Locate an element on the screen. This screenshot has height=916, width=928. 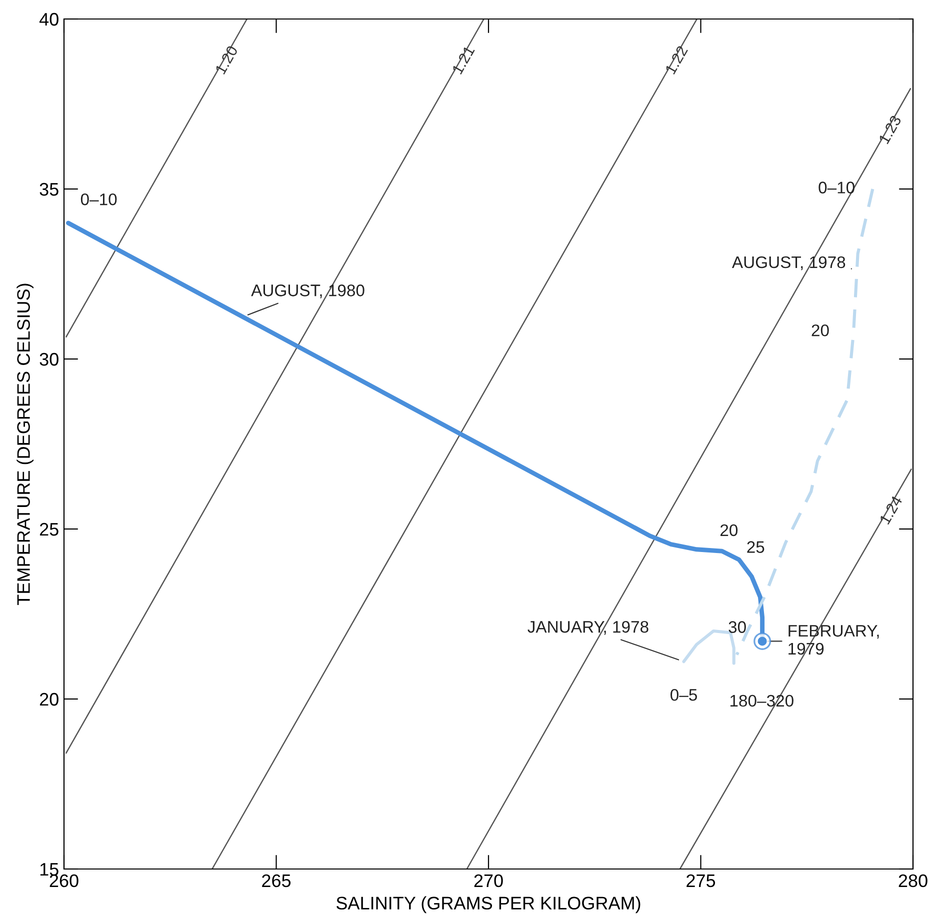
annotation: 0–5 is located at coordinates (683, 694).